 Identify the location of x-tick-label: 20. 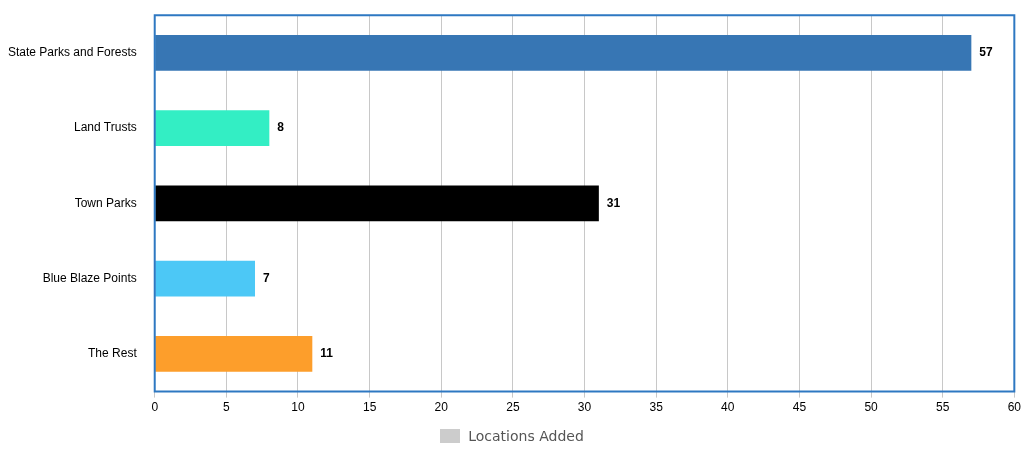
(441, 407).